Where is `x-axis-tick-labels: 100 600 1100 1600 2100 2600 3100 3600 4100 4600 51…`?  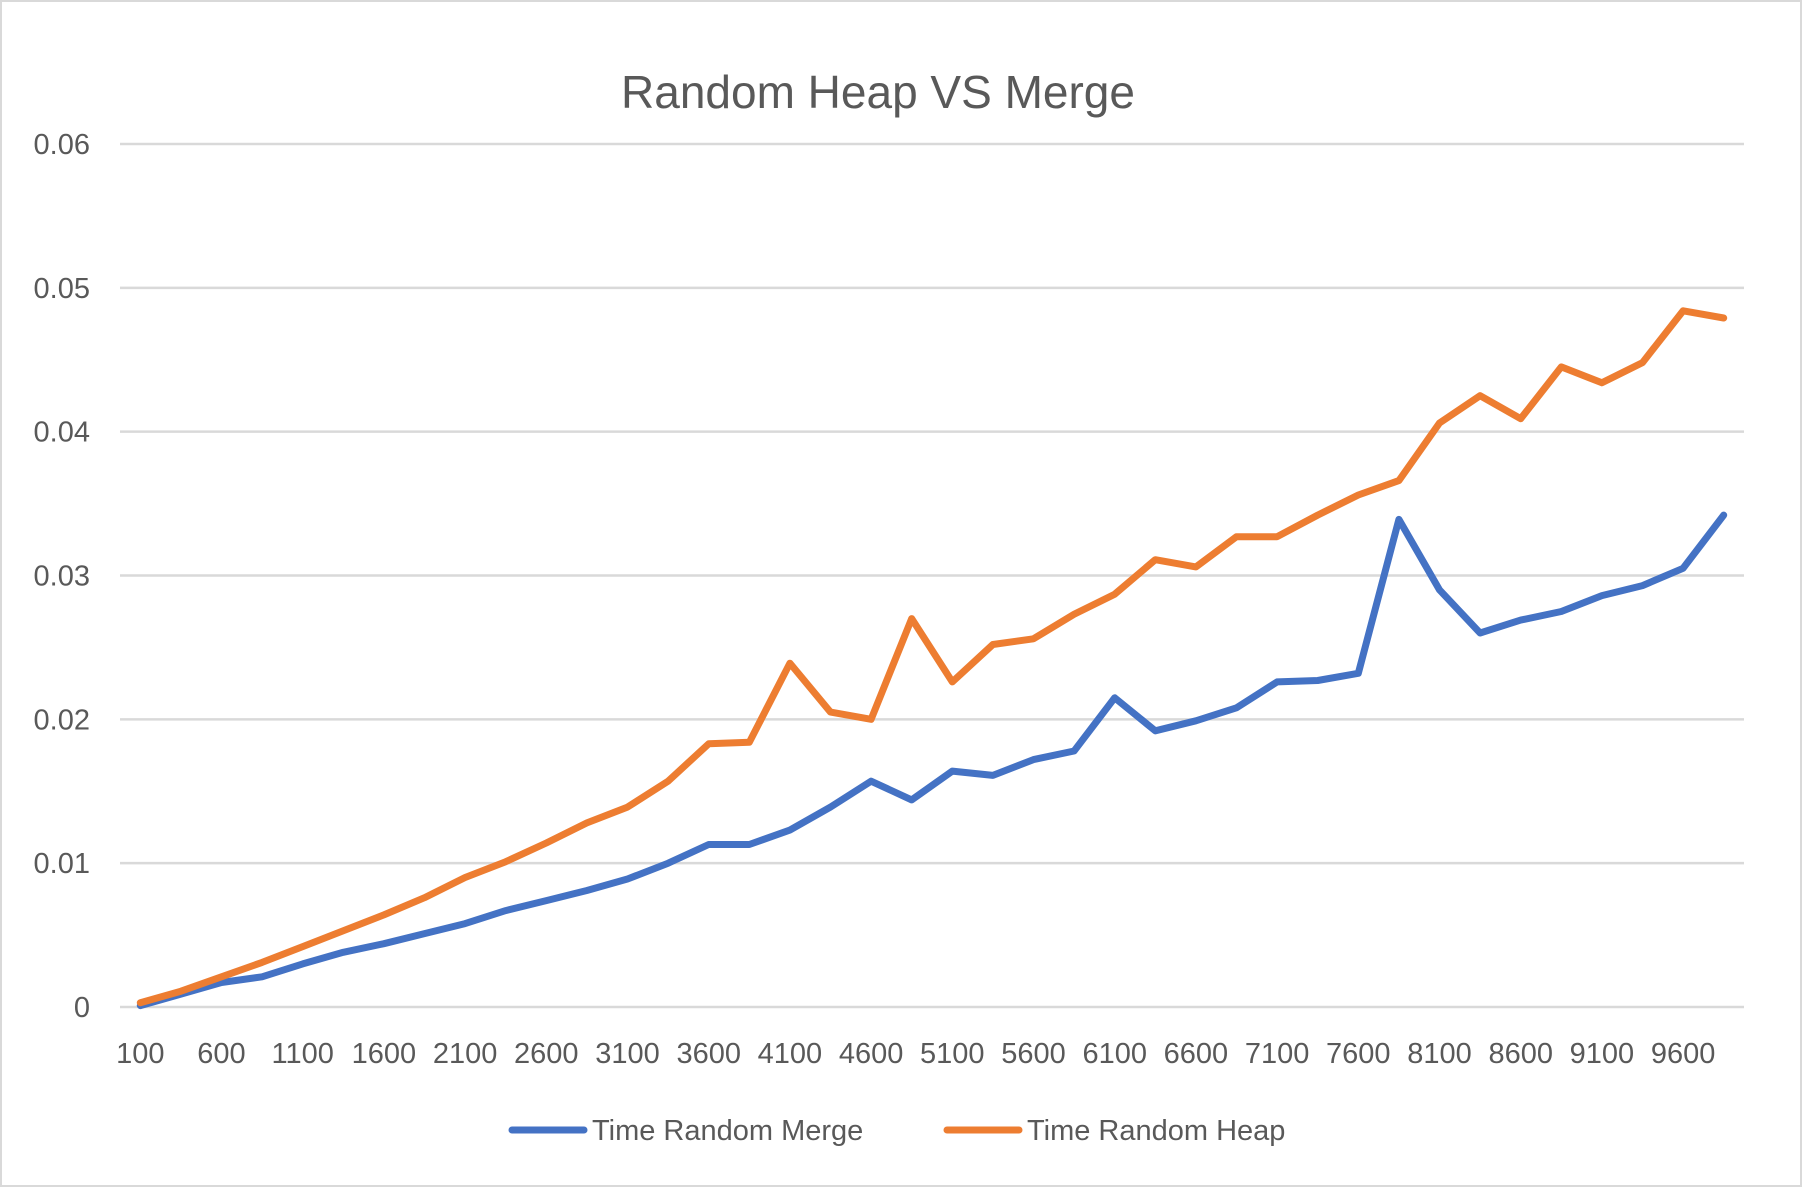
x-axis-tick-labels: 100 600 1100 1600 2100 2600 3100 3600 4100 4600 51… is located at coordinates (915, 1054).